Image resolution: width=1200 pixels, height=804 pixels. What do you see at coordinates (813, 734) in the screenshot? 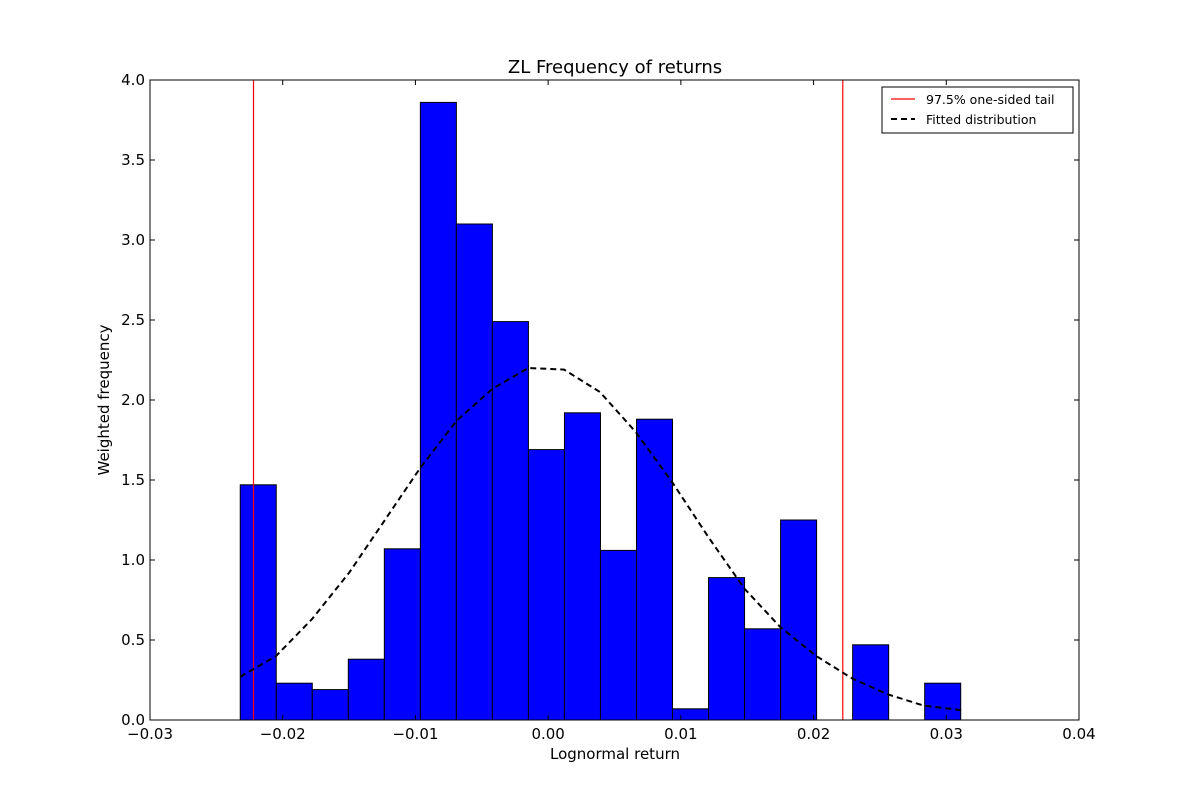
I see `x-tick-label: 0.02` at bounding box center [813, 734].